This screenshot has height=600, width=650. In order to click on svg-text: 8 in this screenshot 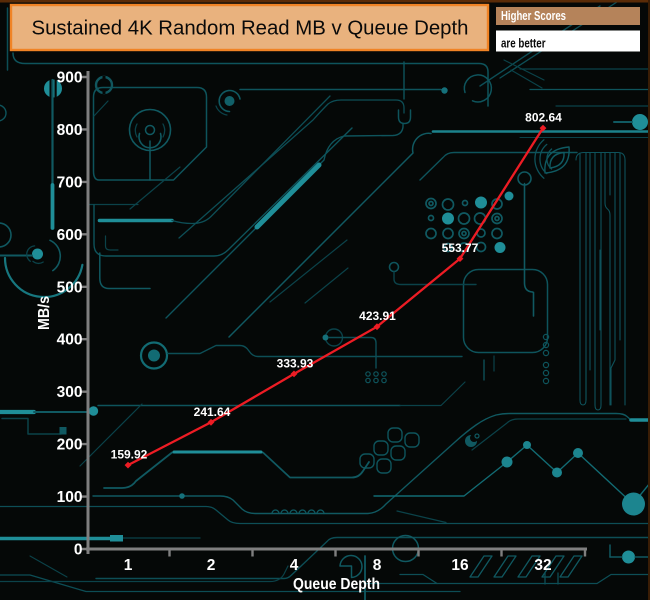, I will do `click(377, 565)`.